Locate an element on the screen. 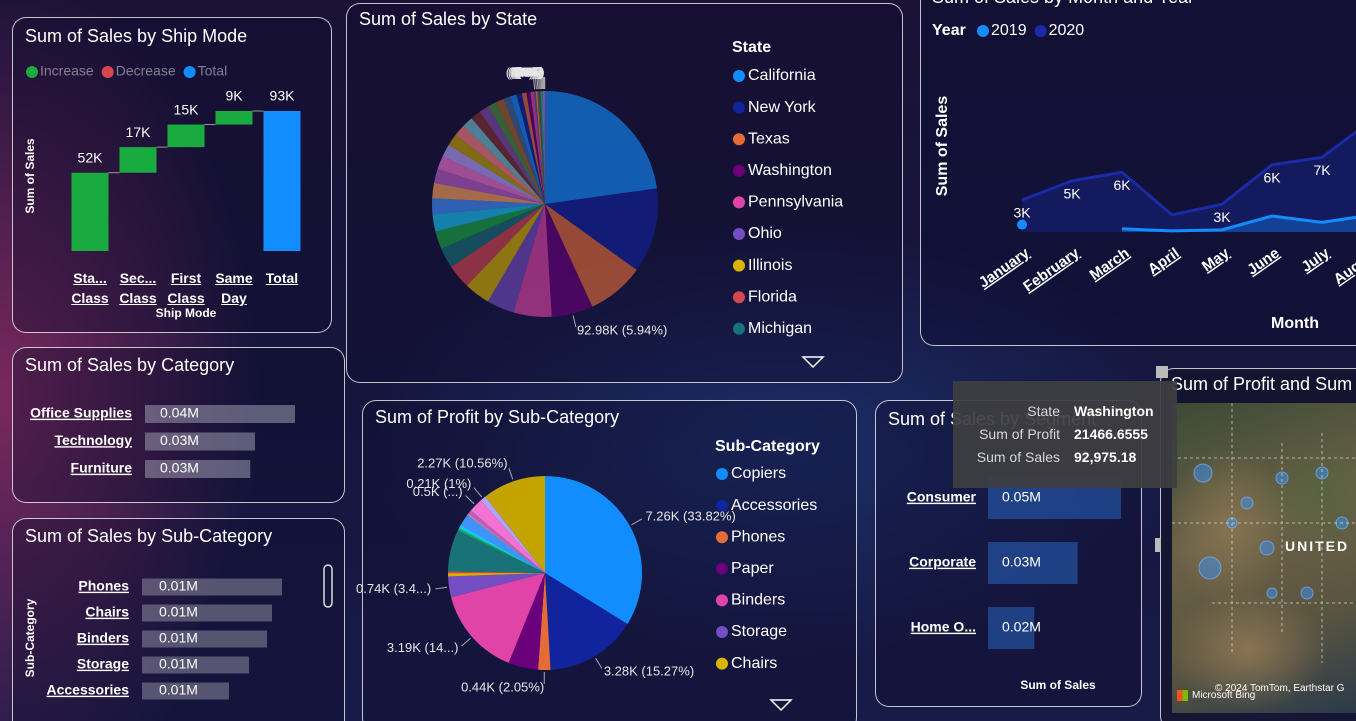 The height and width of the screenshot is (721, 1356). axis-title: Sub-Category is located at coordinates (30, 637).